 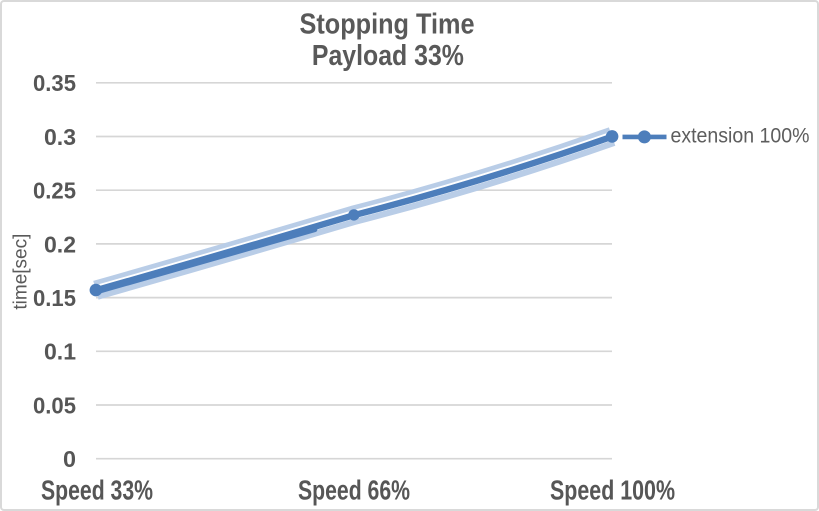 I want to click on svg-text: 0.3, so click(x=60, y=137).